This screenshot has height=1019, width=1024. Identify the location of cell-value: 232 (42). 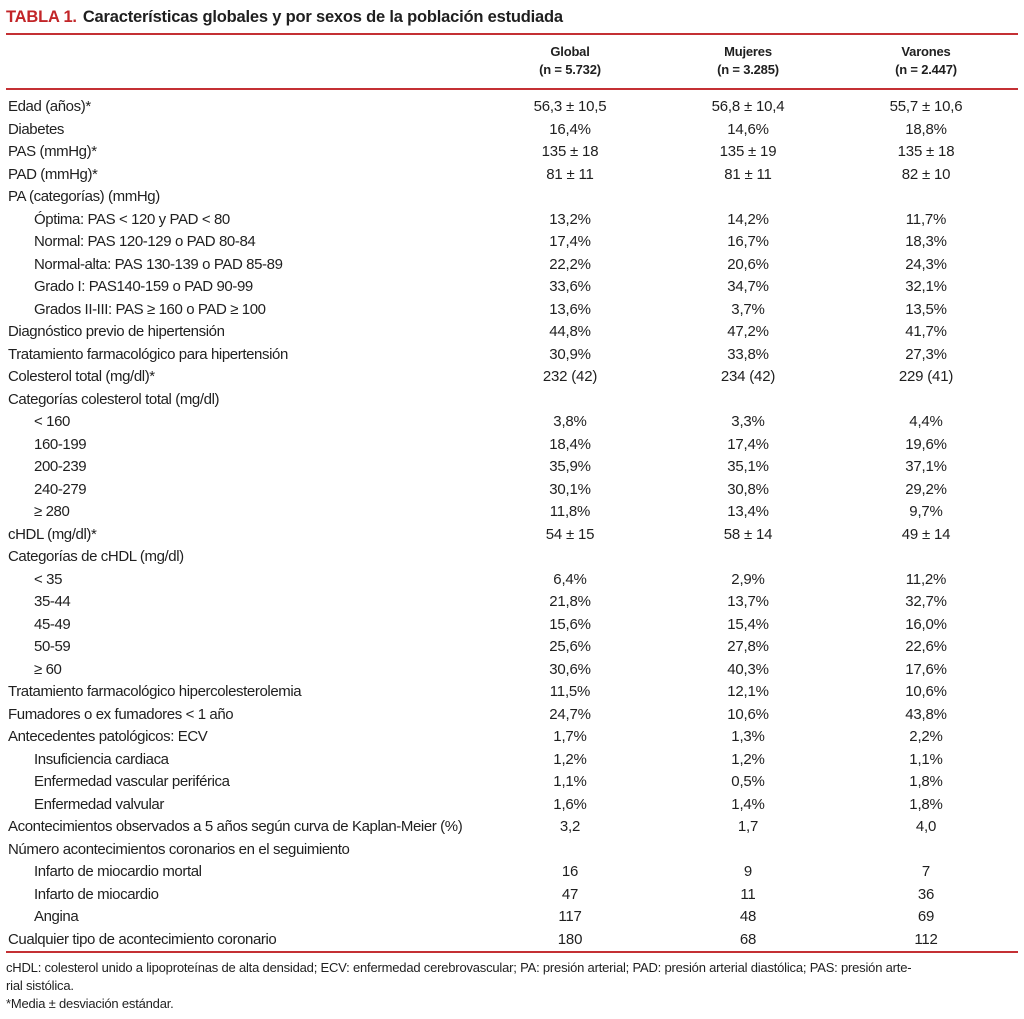
(570, 376).